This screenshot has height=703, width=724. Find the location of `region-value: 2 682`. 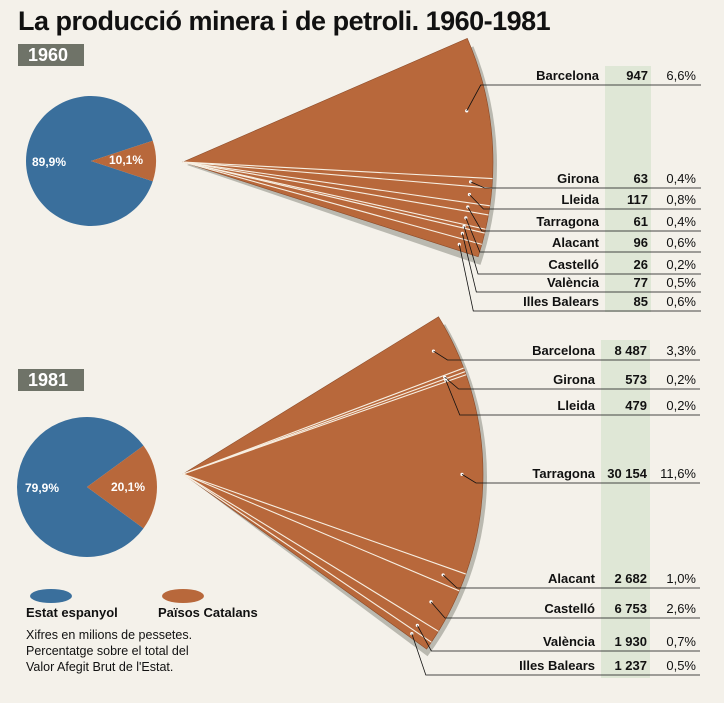

region-value: 2 682 is located at coordinates (630, 578).